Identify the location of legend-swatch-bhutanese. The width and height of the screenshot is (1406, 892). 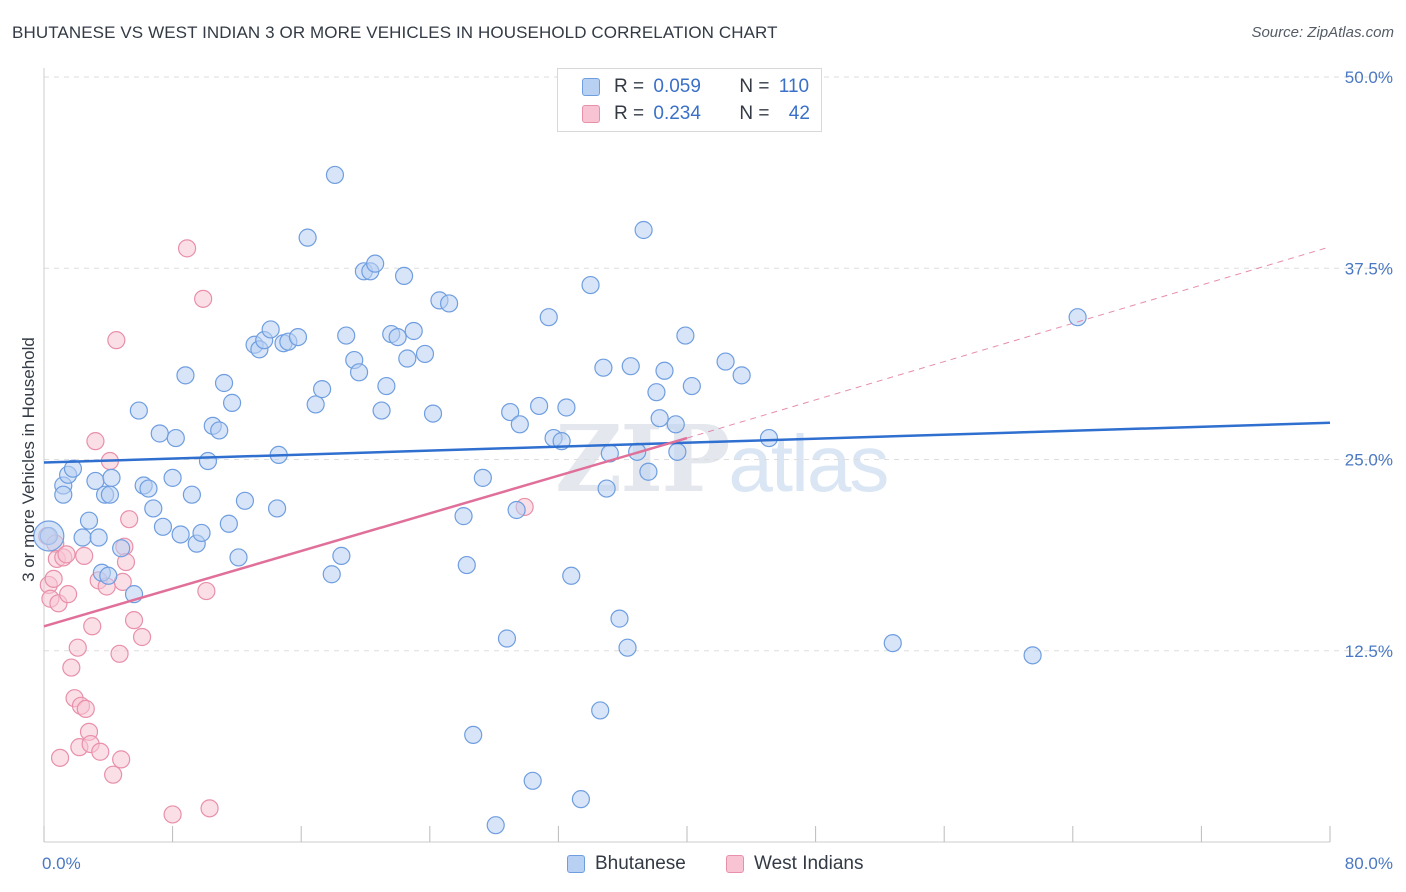
(576, 864).